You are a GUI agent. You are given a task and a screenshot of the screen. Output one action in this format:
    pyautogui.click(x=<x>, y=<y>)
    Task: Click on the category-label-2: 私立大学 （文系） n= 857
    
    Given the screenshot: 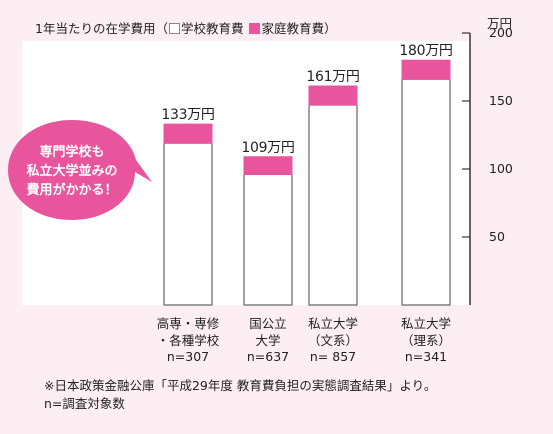 What is the action you would take?
    pyautogui.click(x=332, y=340)
    